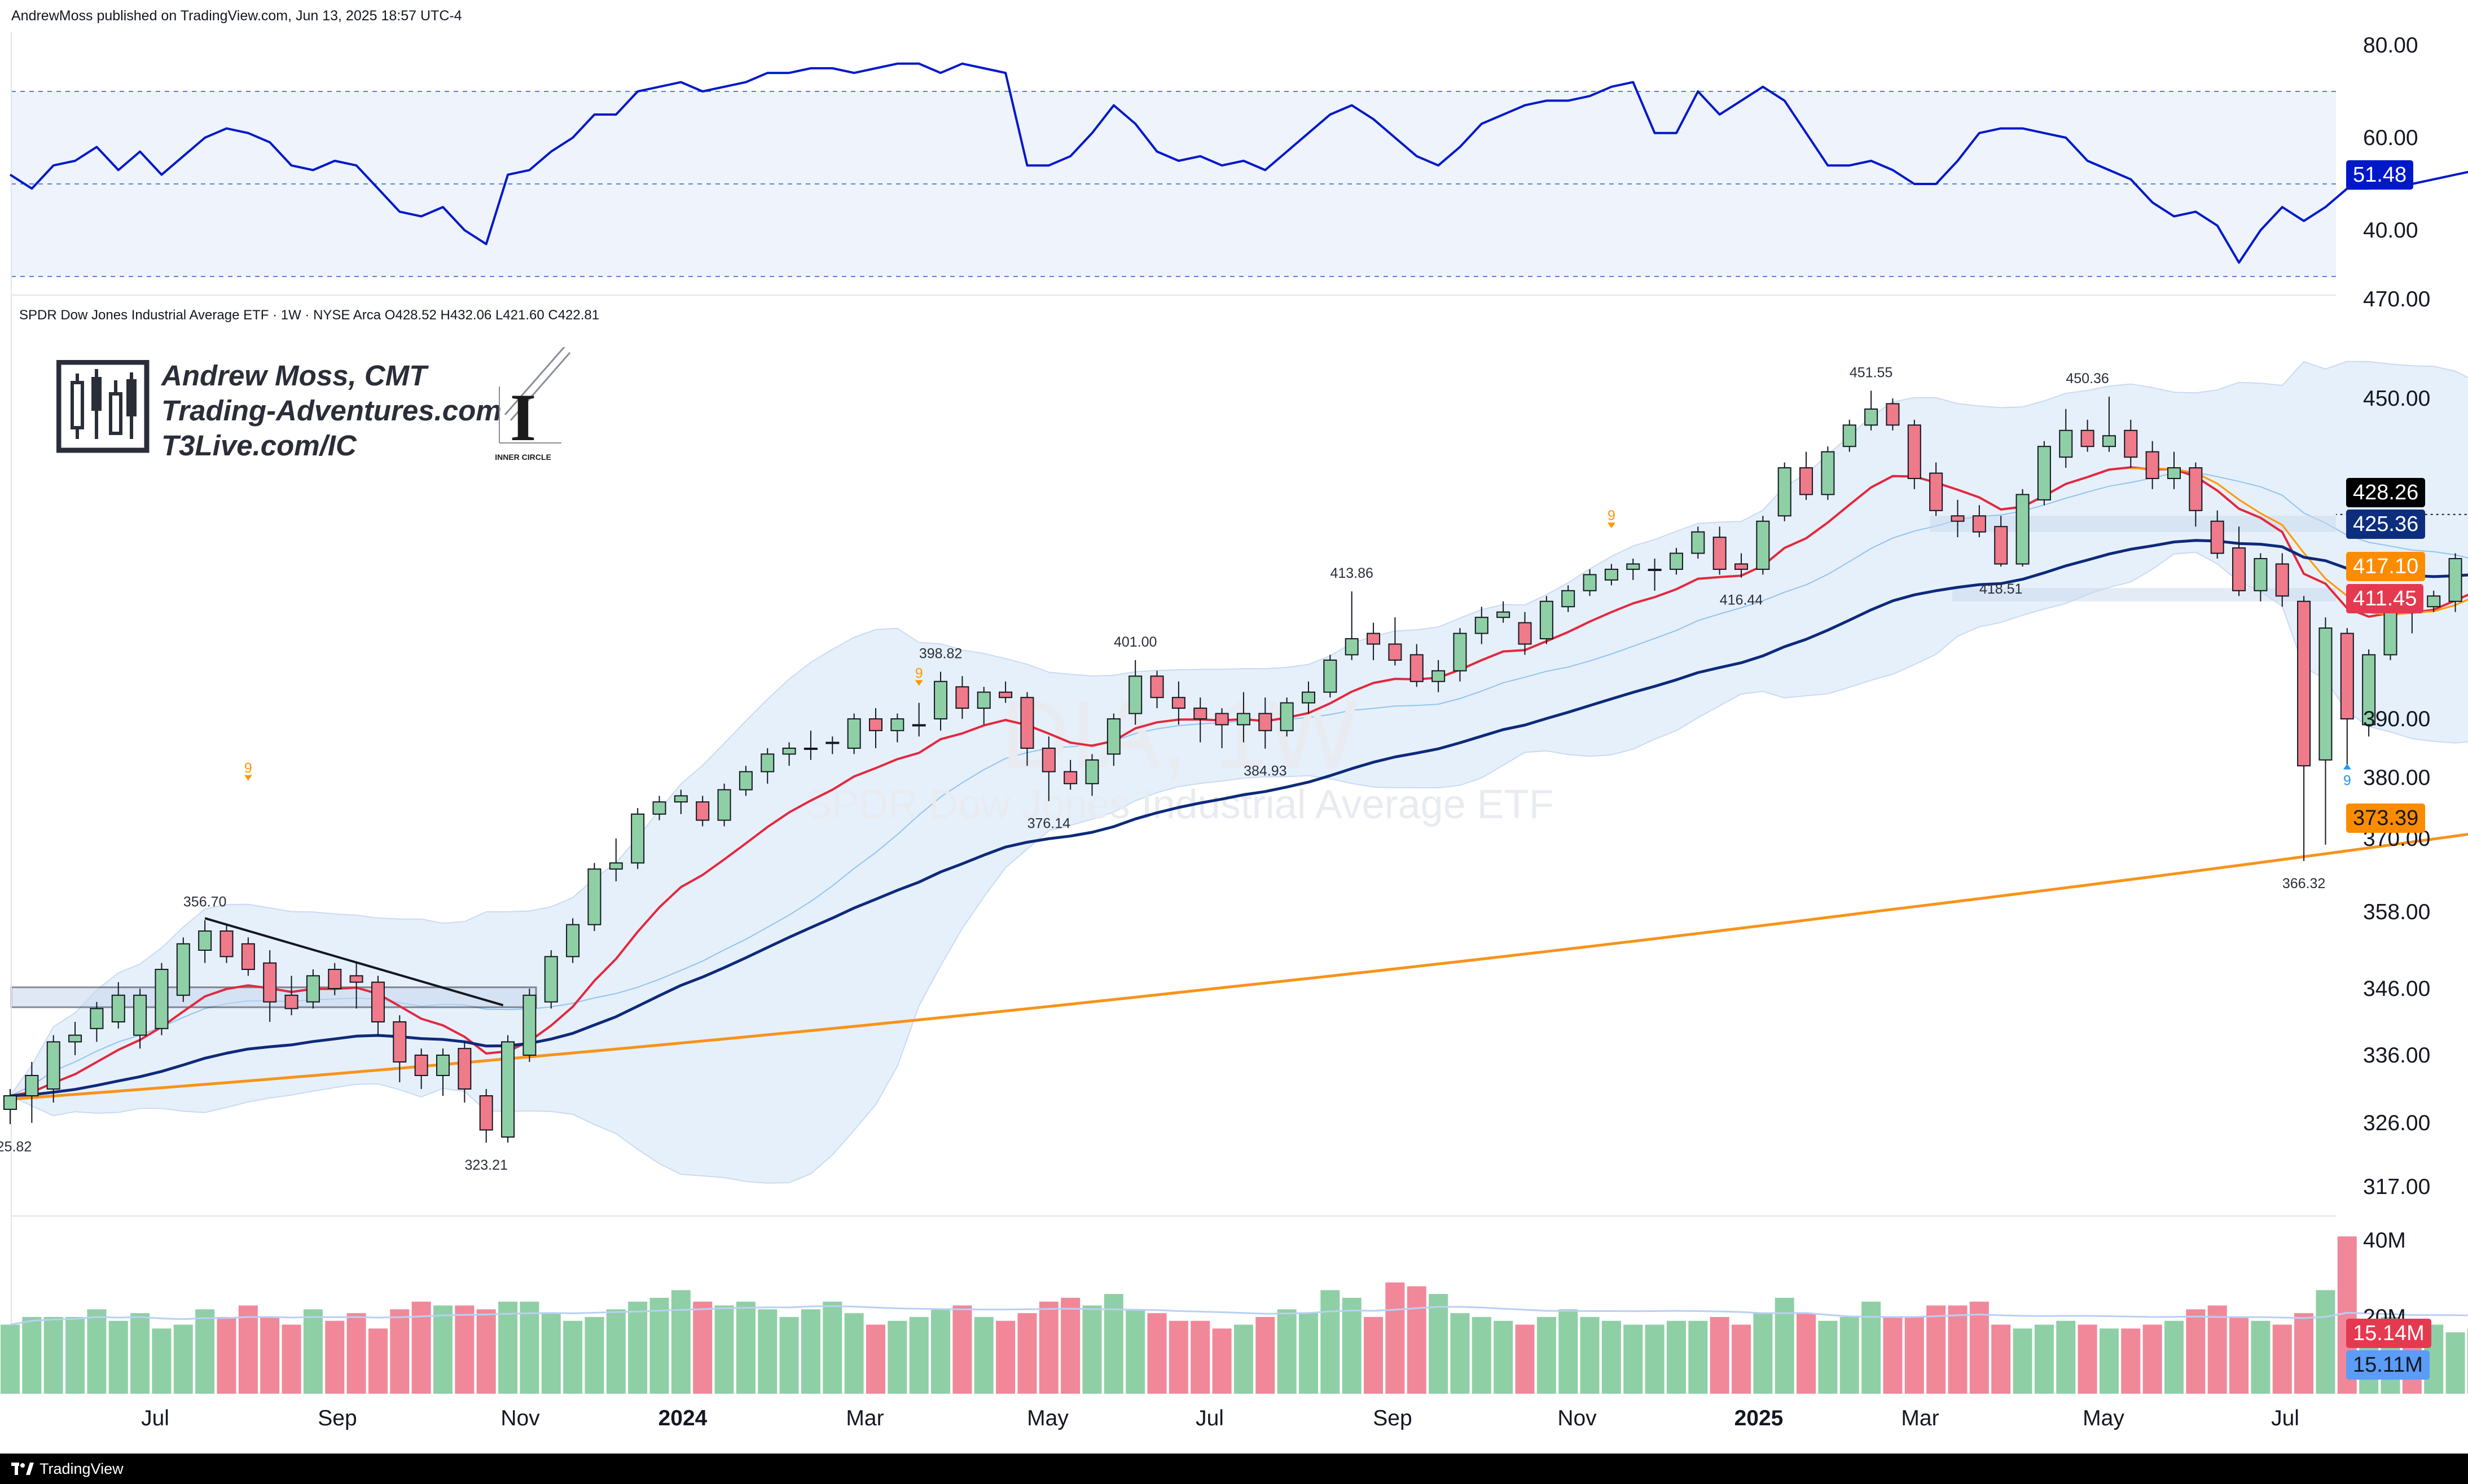 Image resolution: width=2468 pixels, height=1484 pixels. What do you see at coordinates (2384, 1240) in the screenshot?
I see `volume-axis-tick: 40M` at bounding box center [2384, 1240].